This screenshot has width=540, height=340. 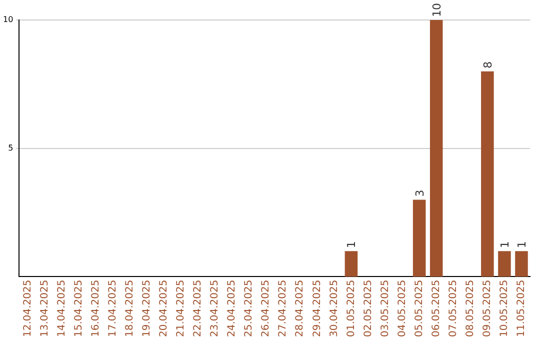 I want to click on x-tick-label: 19.04.2025, so click(x=146, y=309).